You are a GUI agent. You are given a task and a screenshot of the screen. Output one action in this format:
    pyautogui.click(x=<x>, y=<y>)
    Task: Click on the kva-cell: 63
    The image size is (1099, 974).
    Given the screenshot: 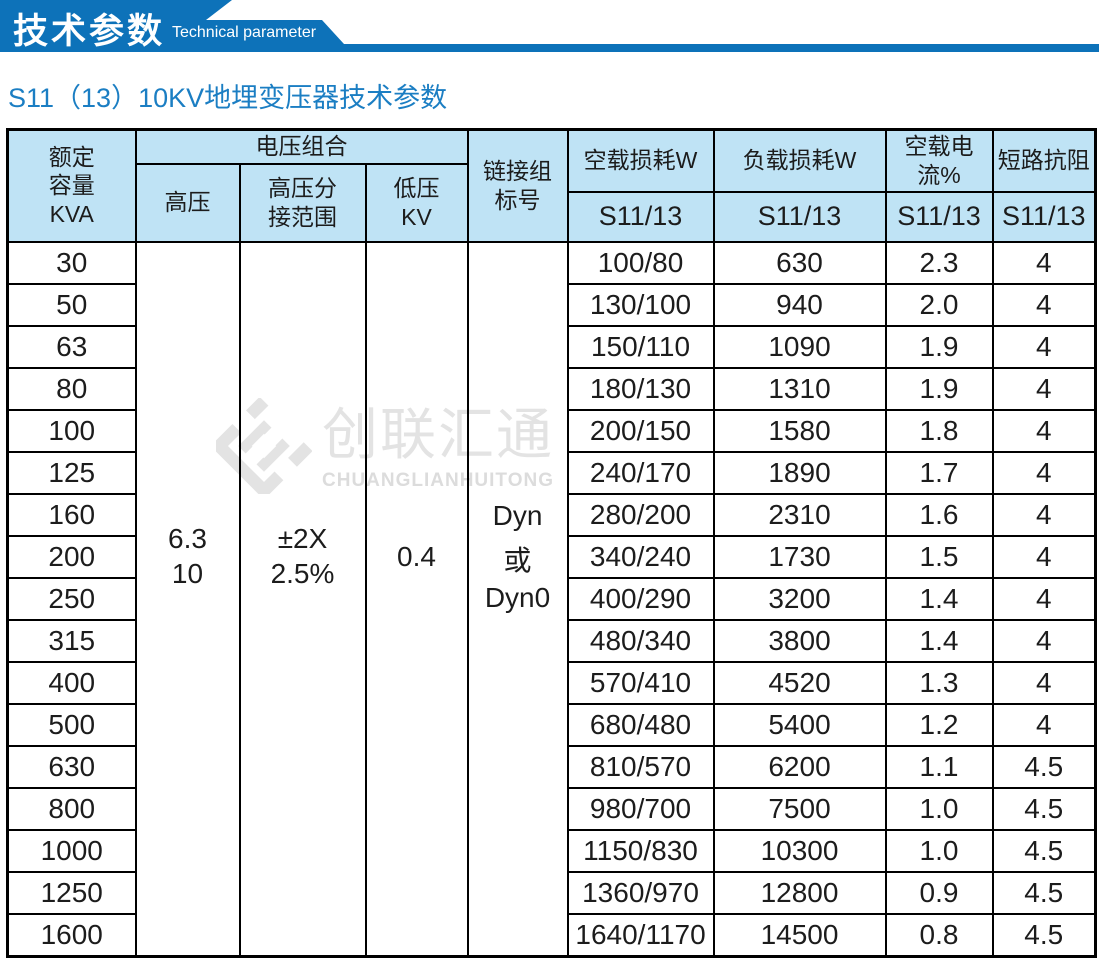 What is the action you would take?
    pyautogui.click(x=71, y=346)
    